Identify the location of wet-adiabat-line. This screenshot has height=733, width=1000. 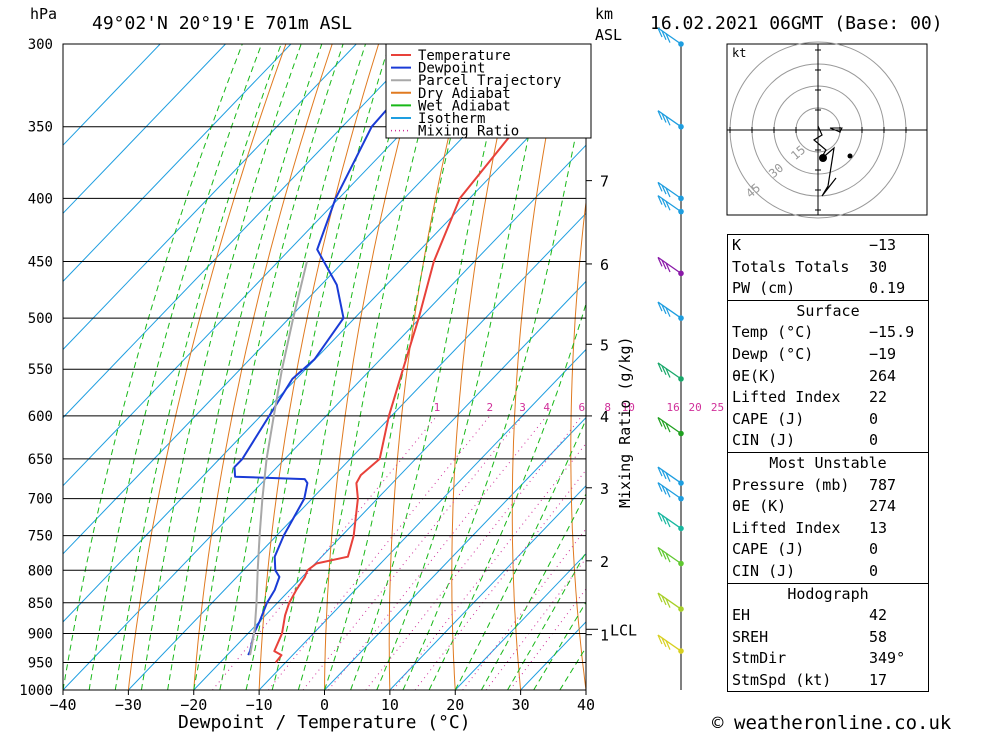
(430, 367).